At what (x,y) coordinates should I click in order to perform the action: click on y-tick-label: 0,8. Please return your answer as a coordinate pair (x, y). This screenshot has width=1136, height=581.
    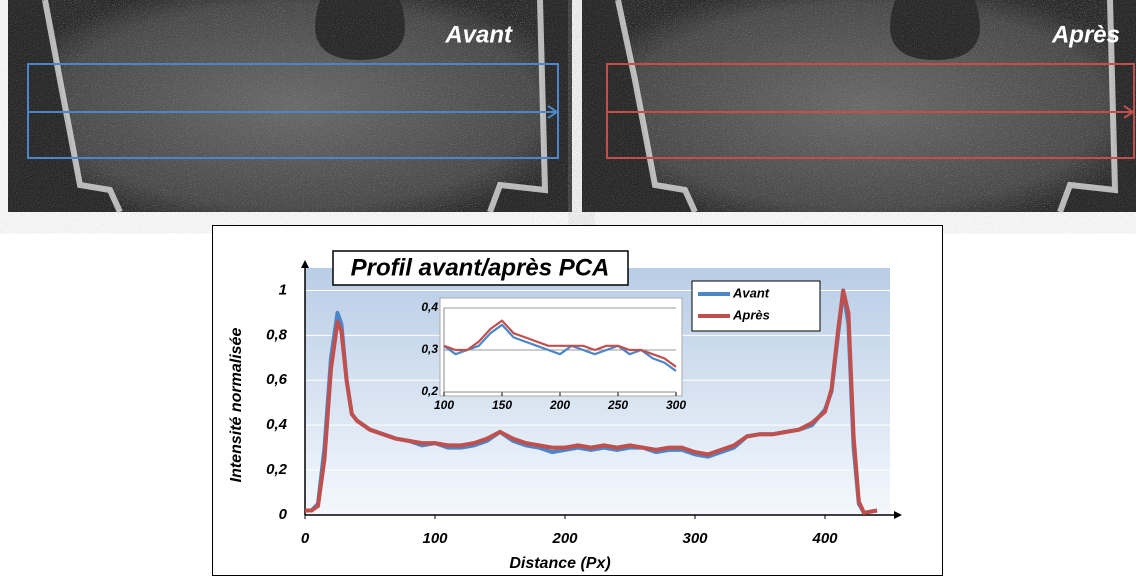
    Looking at the image, I should click on (277, 334).